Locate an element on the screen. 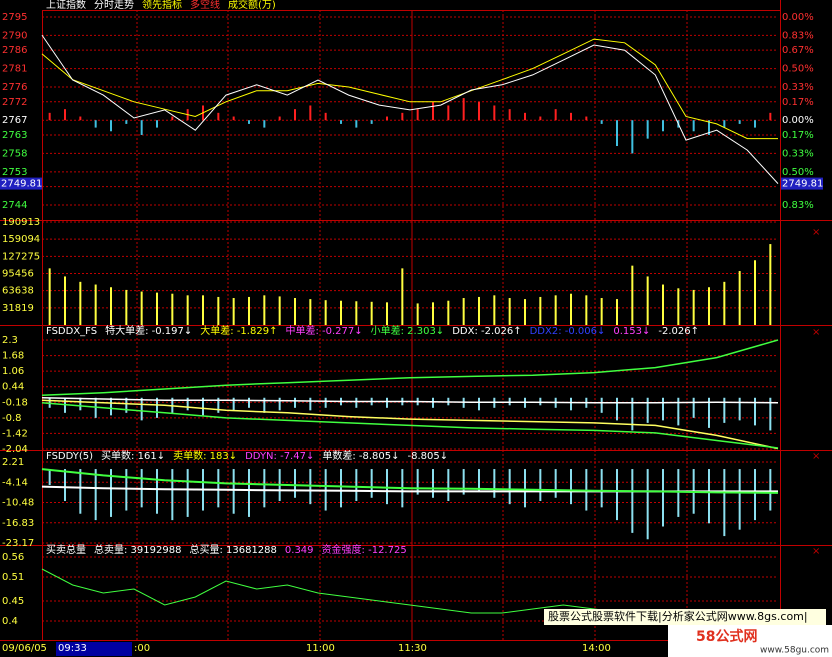 The image size is (832, 657). logo-url: www.58gu.com is located at coordinates (794, 651).